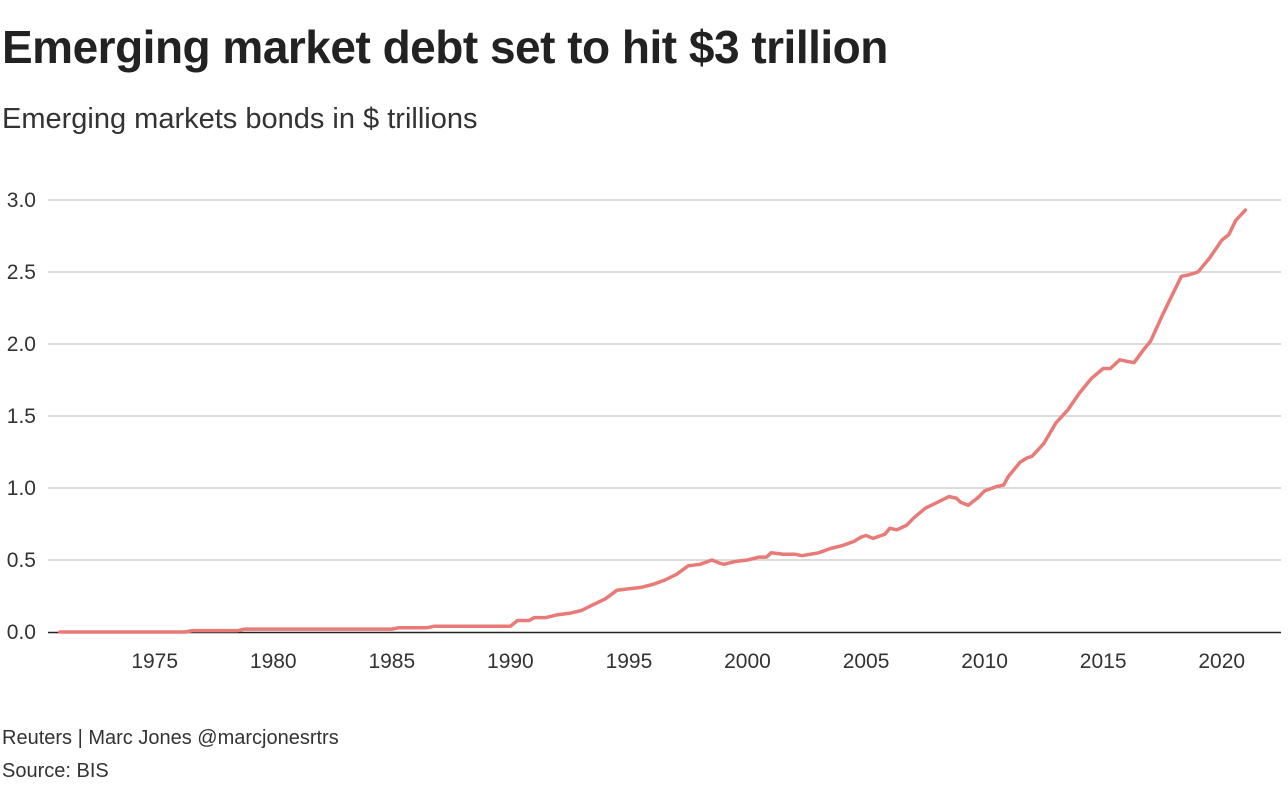 The width and height of the screenshot is (1288, 800). Describe the element at coordinates (154, 661) in the screenshot. I see `x-tick-label: 1975` at that location.